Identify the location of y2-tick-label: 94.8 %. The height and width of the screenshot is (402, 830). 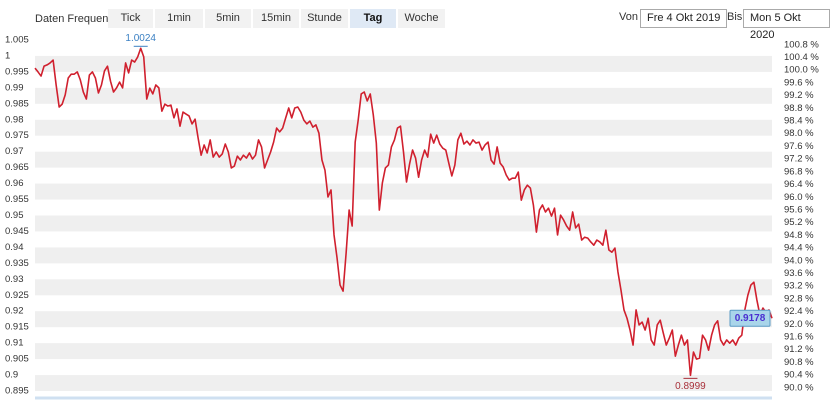
(799, 235).